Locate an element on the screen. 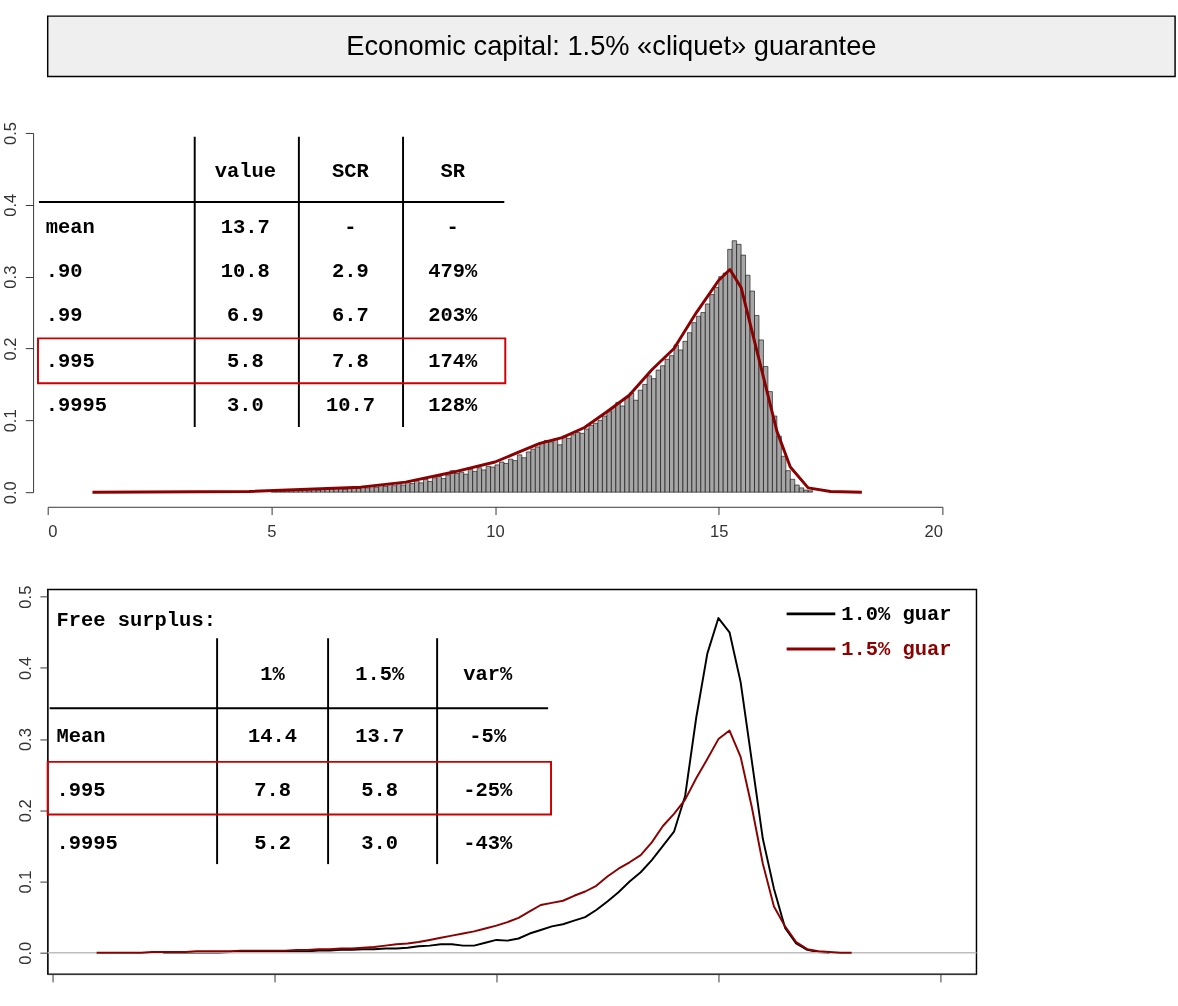 This screenshot has width=1178, height=1006. annotation: 6.7 is located at coordinates (350, 315).